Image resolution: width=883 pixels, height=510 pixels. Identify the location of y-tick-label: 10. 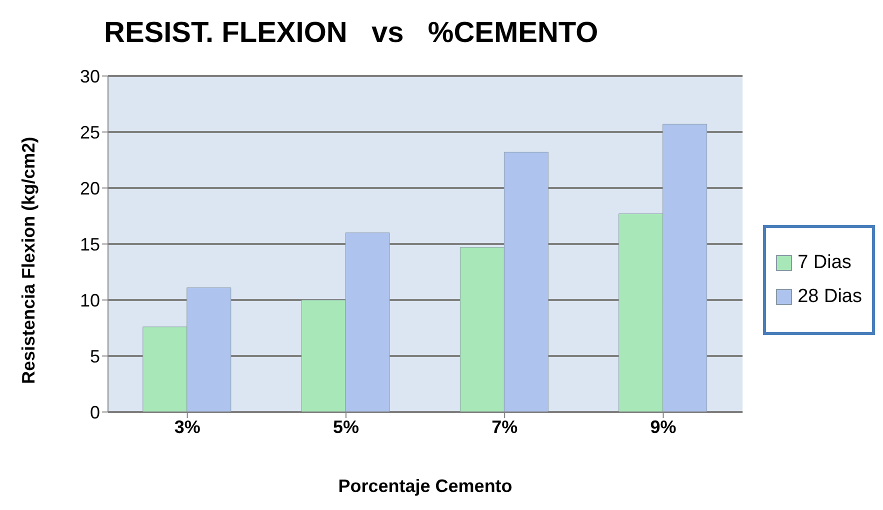
(90, 300).